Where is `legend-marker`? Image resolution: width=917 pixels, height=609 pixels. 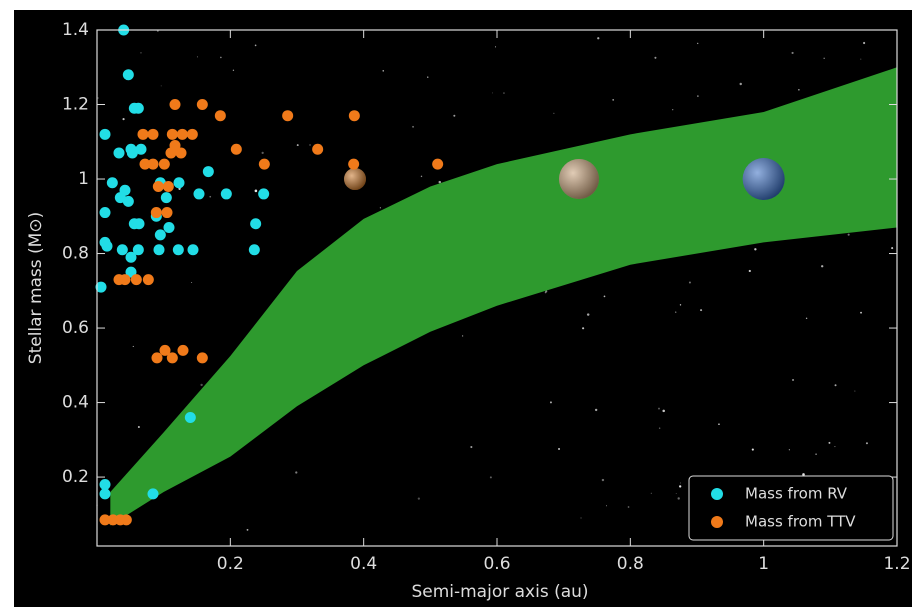
legend-marker is located at coordinates (717, 494).